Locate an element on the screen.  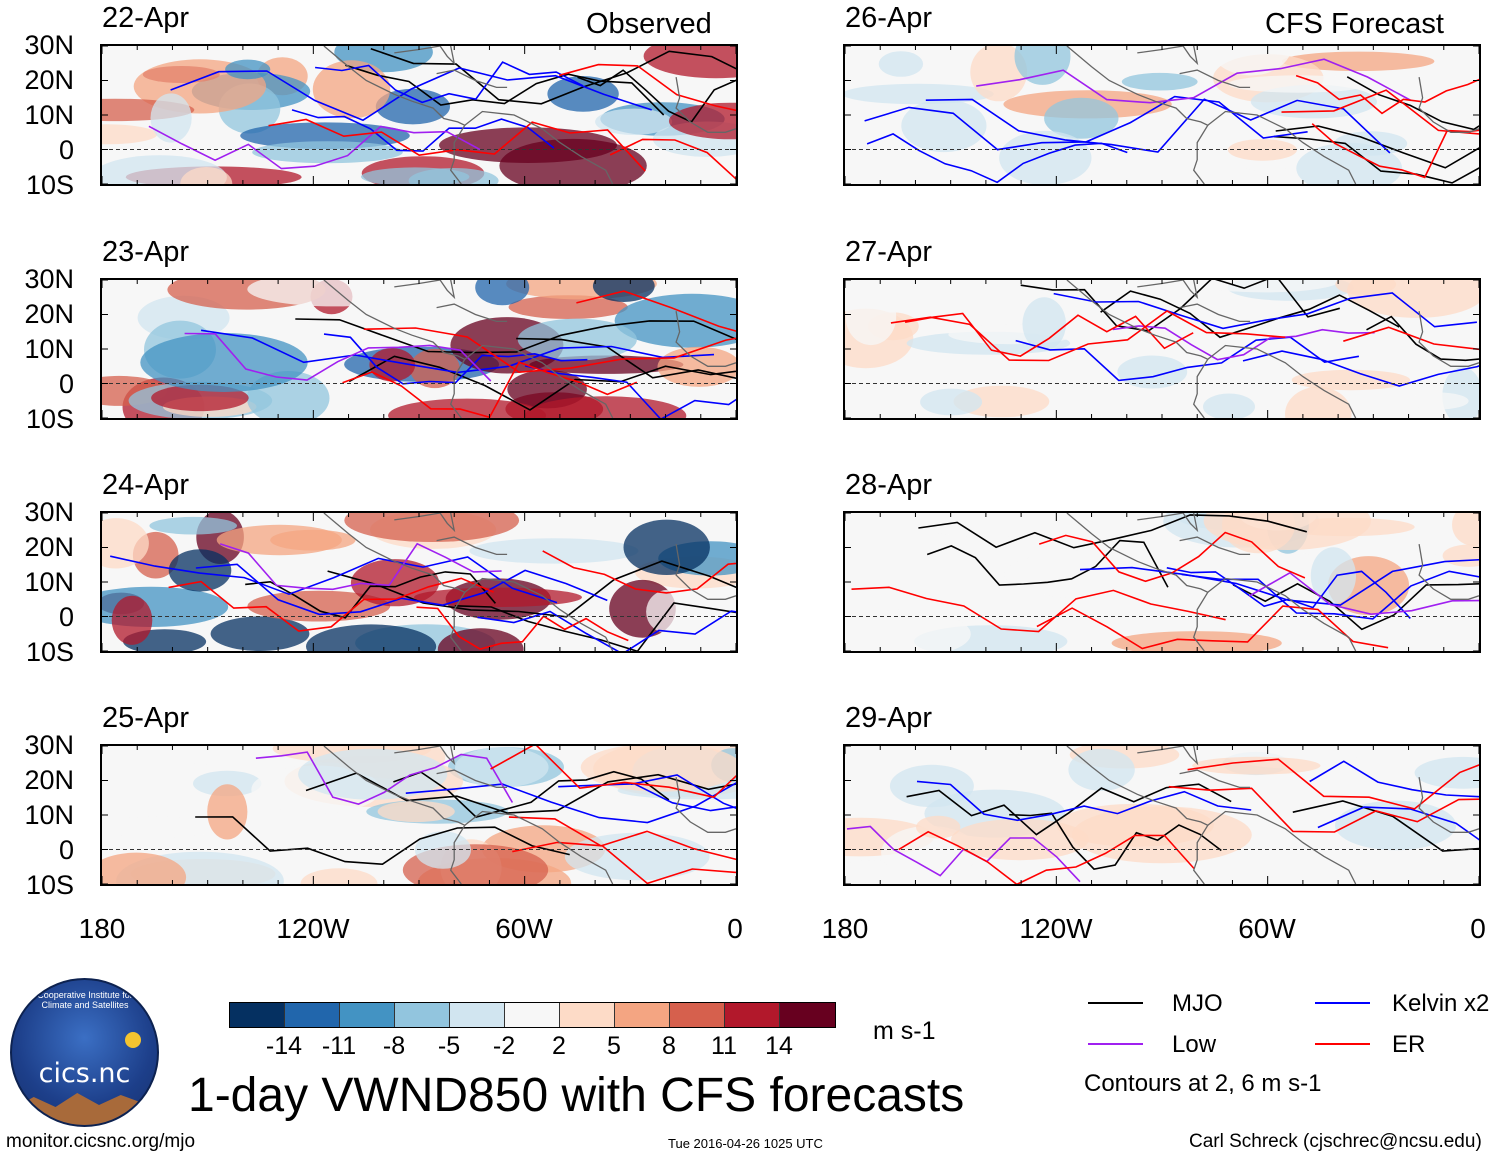
legend-label-er: ER is located at coordinates (1409, 1044).